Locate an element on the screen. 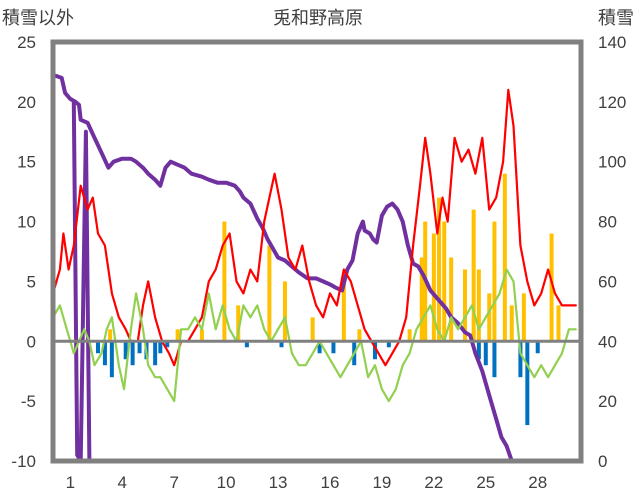 The height and width of the screenshot is (501, 636). left-tick-label-6: -5 is located at coordinates (28, 401).